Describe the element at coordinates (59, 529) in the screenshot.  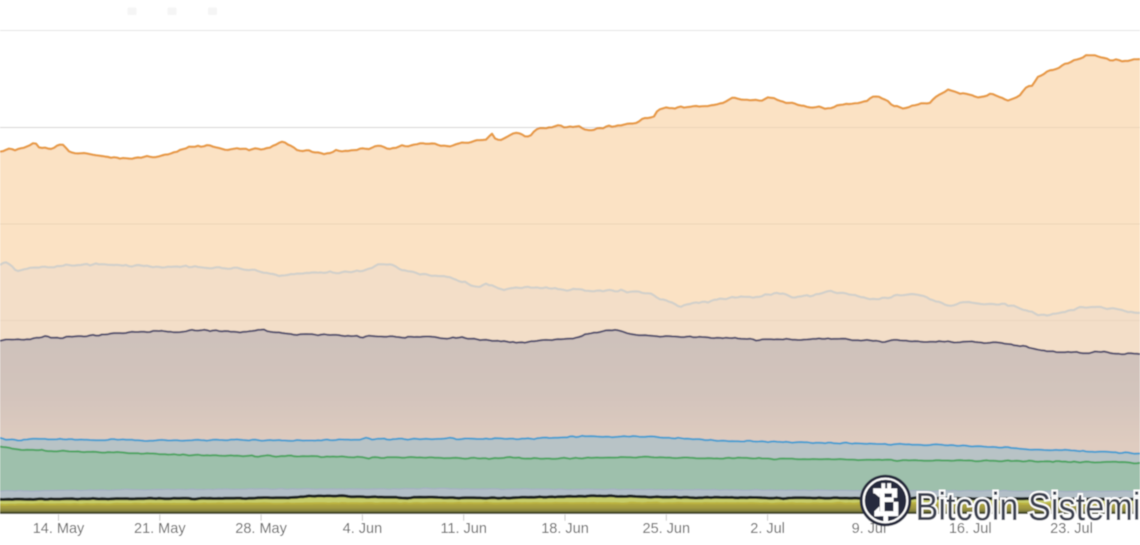
I see `svg-text: 14. May` at that location.